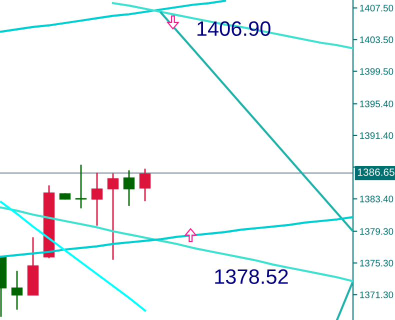 This screenshot has height=320, width=395. What do you see at coordinates (377, 104) in the screenshot?
I see `y-tick-label: 1395.40` at bounding box center [377, 104].